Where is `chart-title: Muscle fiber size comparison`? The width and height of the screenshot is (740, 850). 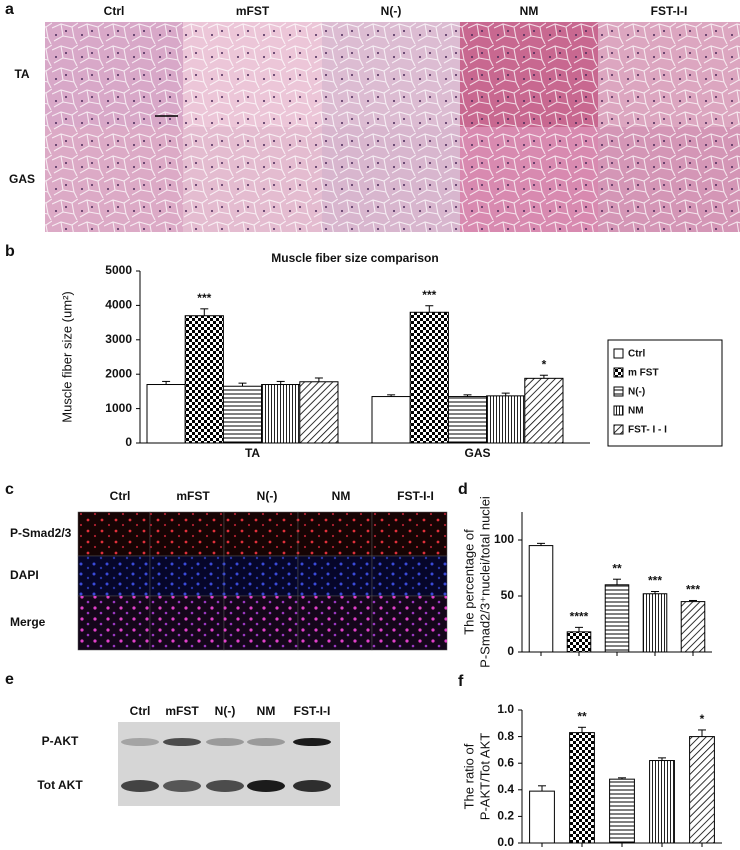 chart-title: Muscle fiber size comparison is located at coordinates (354, 258).